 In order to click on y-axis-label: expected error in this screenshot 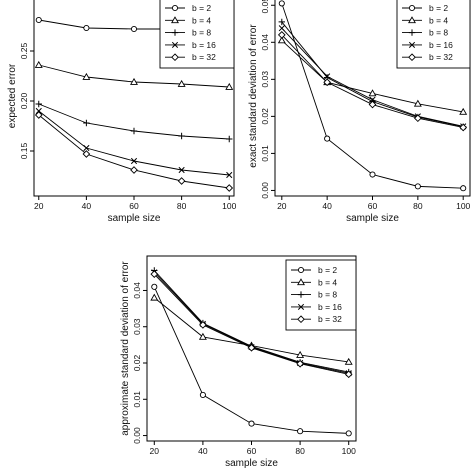, I will do `click(12, 95)`.